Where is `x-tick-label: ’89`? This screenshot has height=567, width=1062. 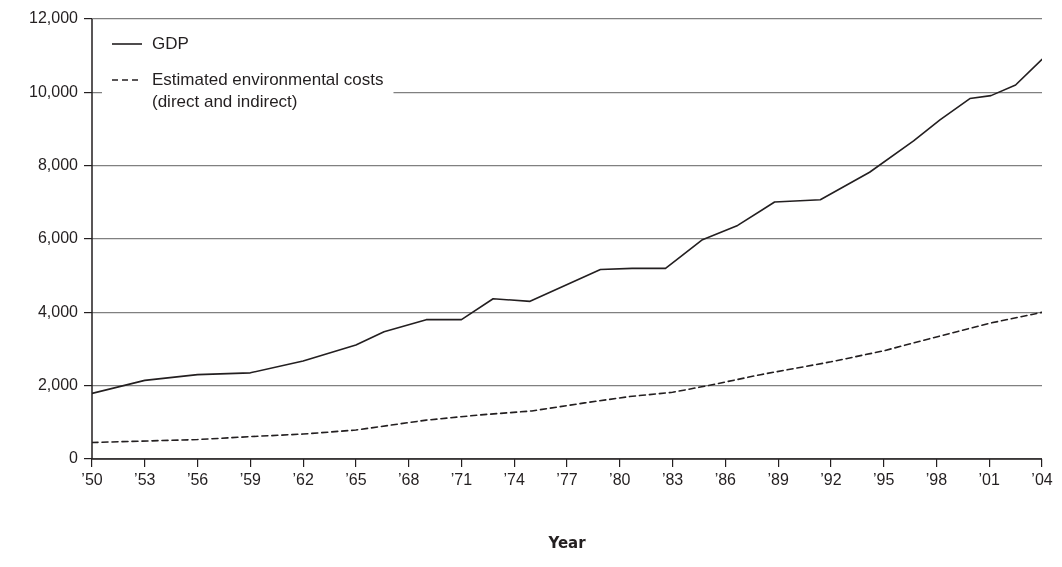
x-tick-label: ’89 is located at coordinates (778, 480).